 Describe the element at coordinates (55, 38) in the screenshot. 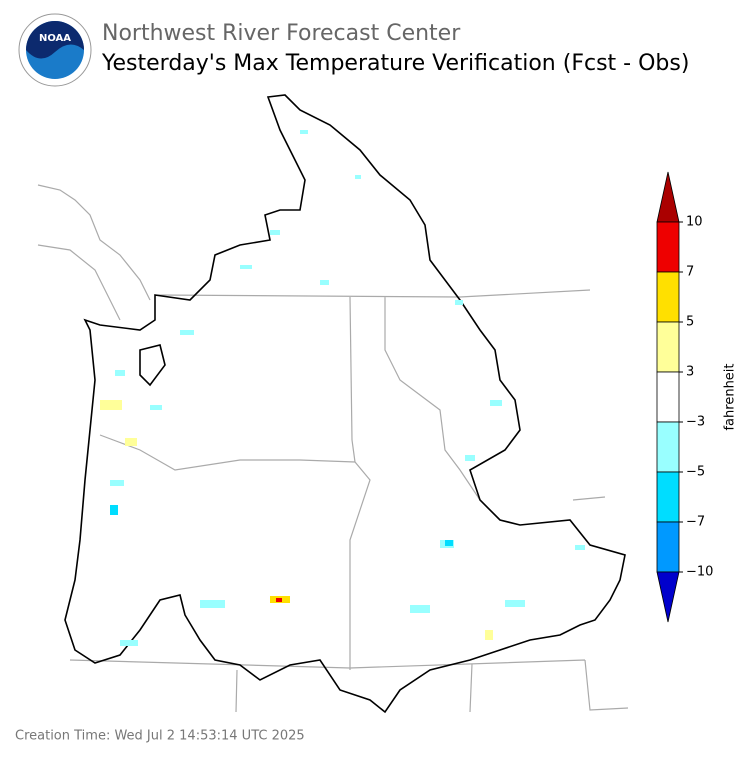

I see `logo-text: NOAA` at that location.